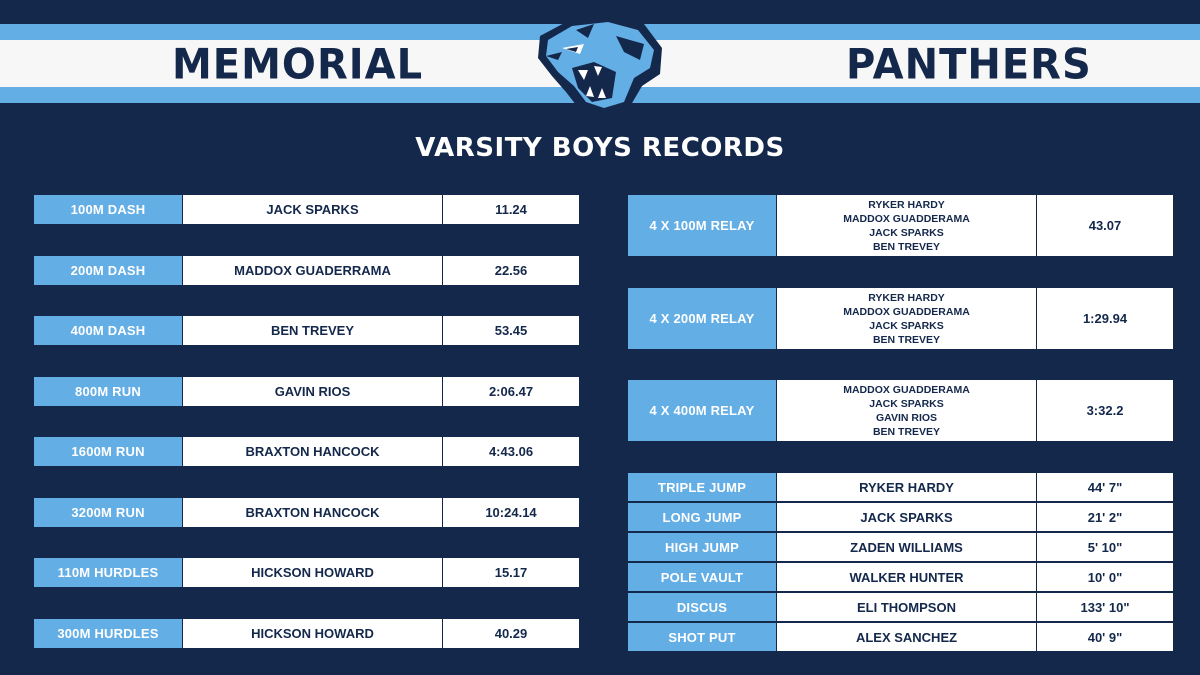 The image size is (1200, 675). I want to click on athlete-name: ELI THOMPSON, so click(906, 608).